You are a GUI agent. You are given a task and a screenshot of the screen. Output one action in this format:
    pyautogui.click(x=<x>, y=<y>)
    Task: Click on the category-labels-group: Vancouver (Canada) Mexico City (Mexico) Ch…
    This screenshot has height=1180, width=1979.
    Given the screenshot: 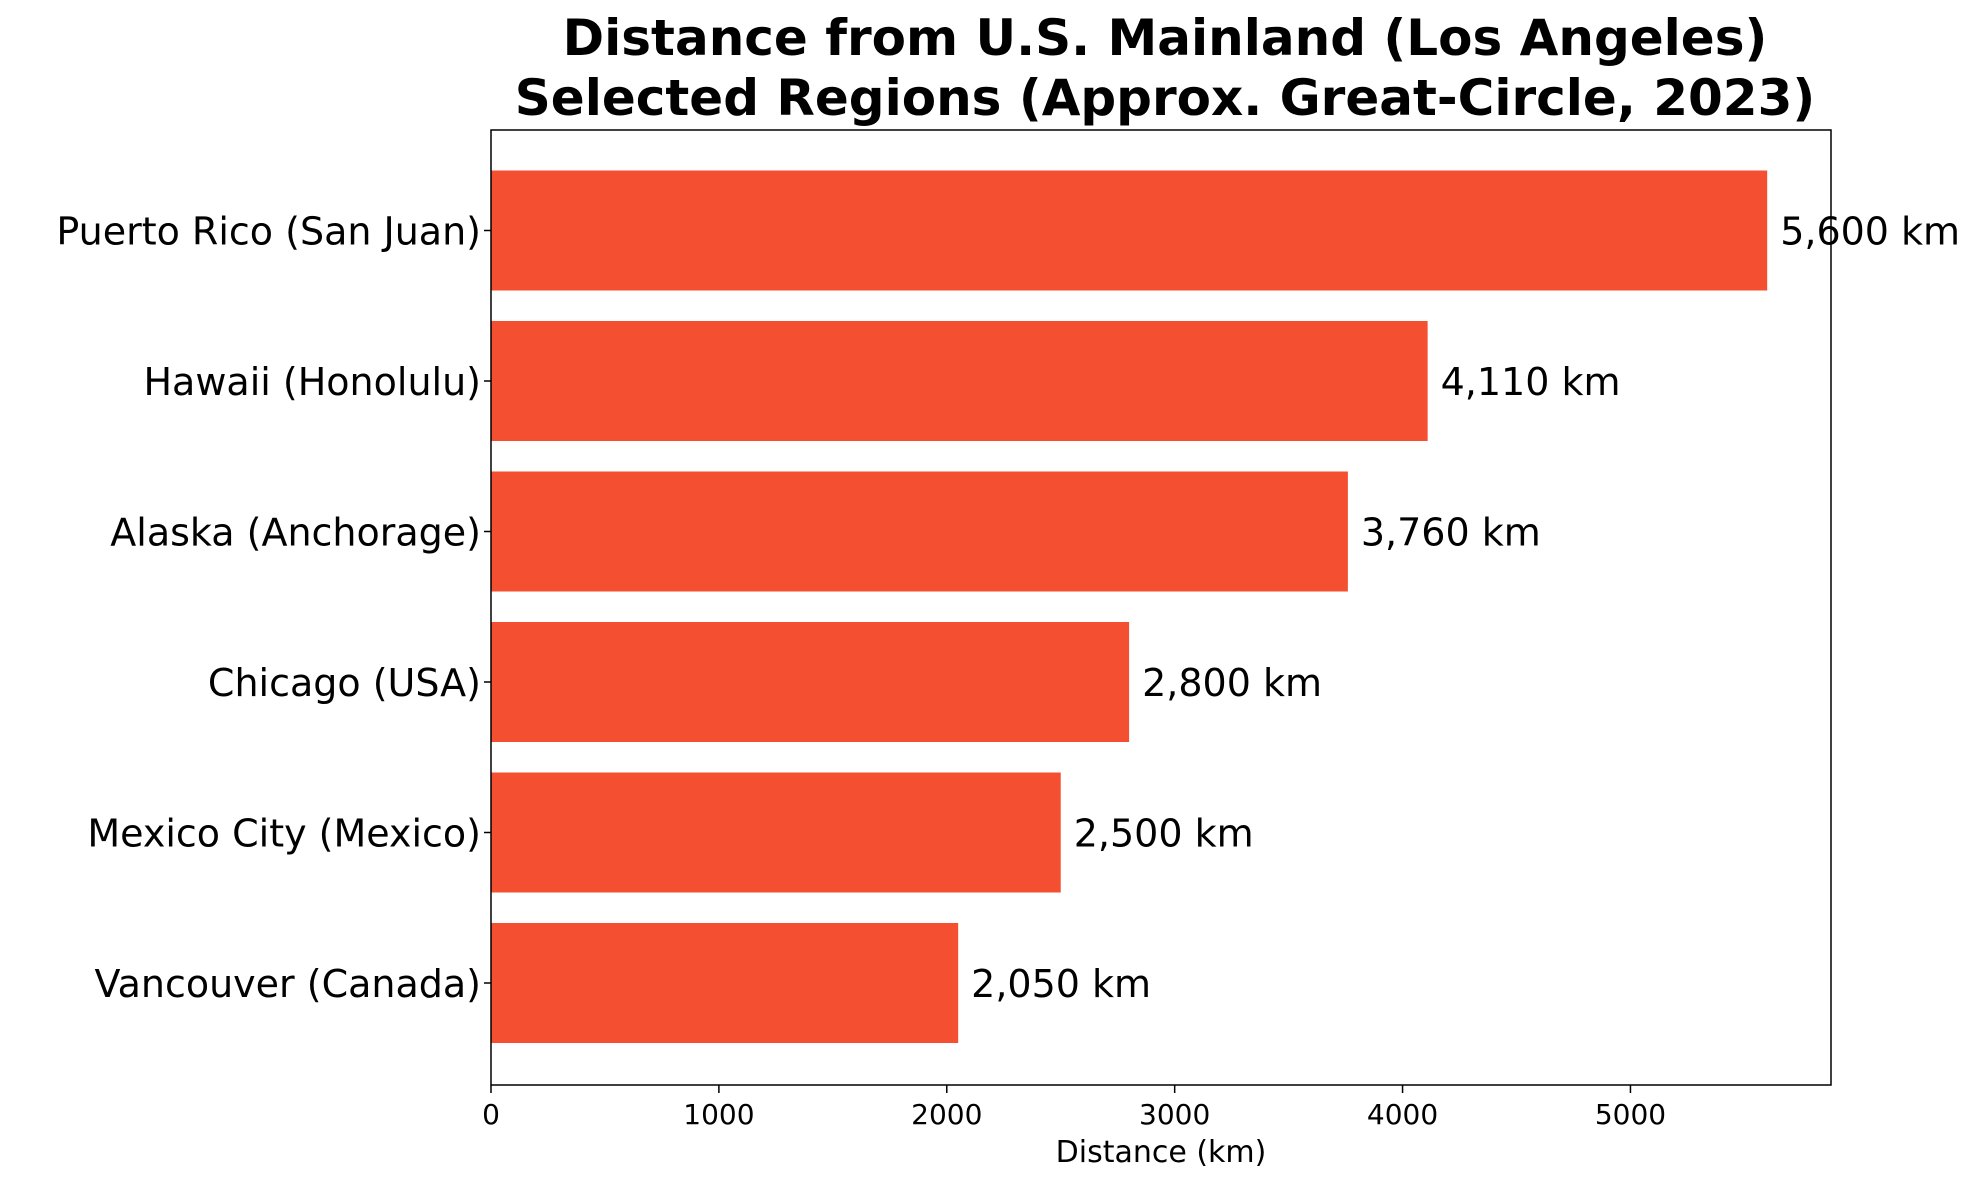 What is the action you would take?
    pyautogui.click(x=268, y=608)
    